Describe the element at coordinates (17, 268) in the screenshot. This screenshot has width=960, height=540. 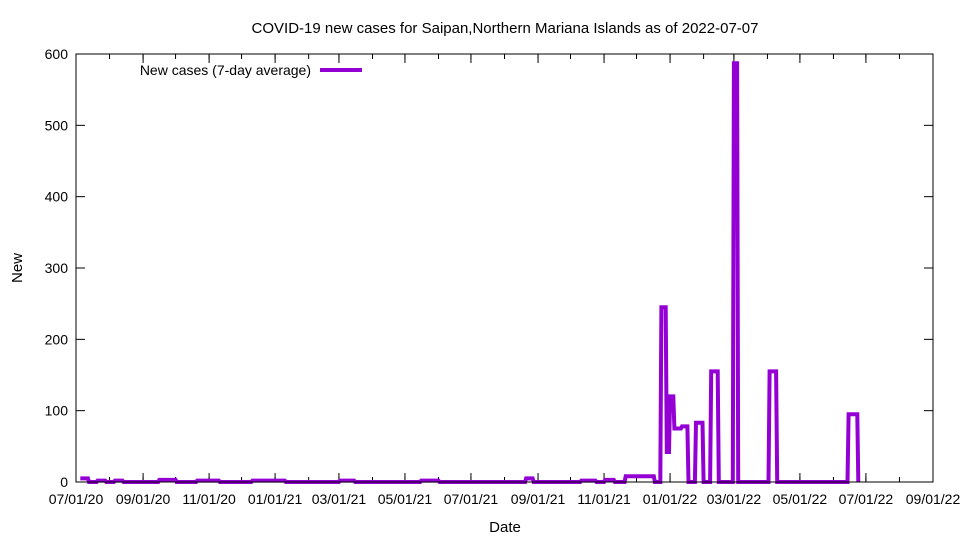
I see `y-axis-label: New` at that location.